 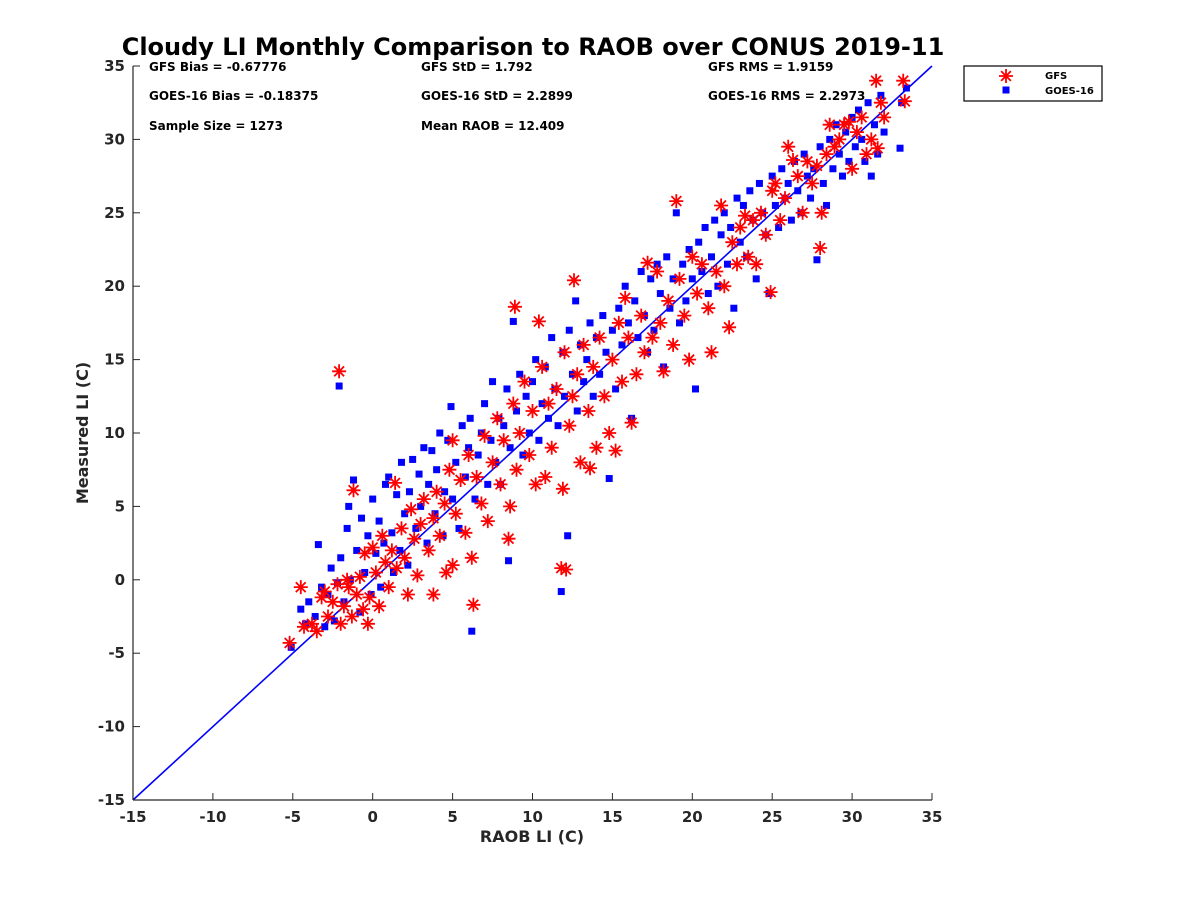 What do you see at coordinates (217, 67) in the screenshot?
I see `stat-gfs-bias: GFS Bias = -0.67776` at bounding box center [217, 67].